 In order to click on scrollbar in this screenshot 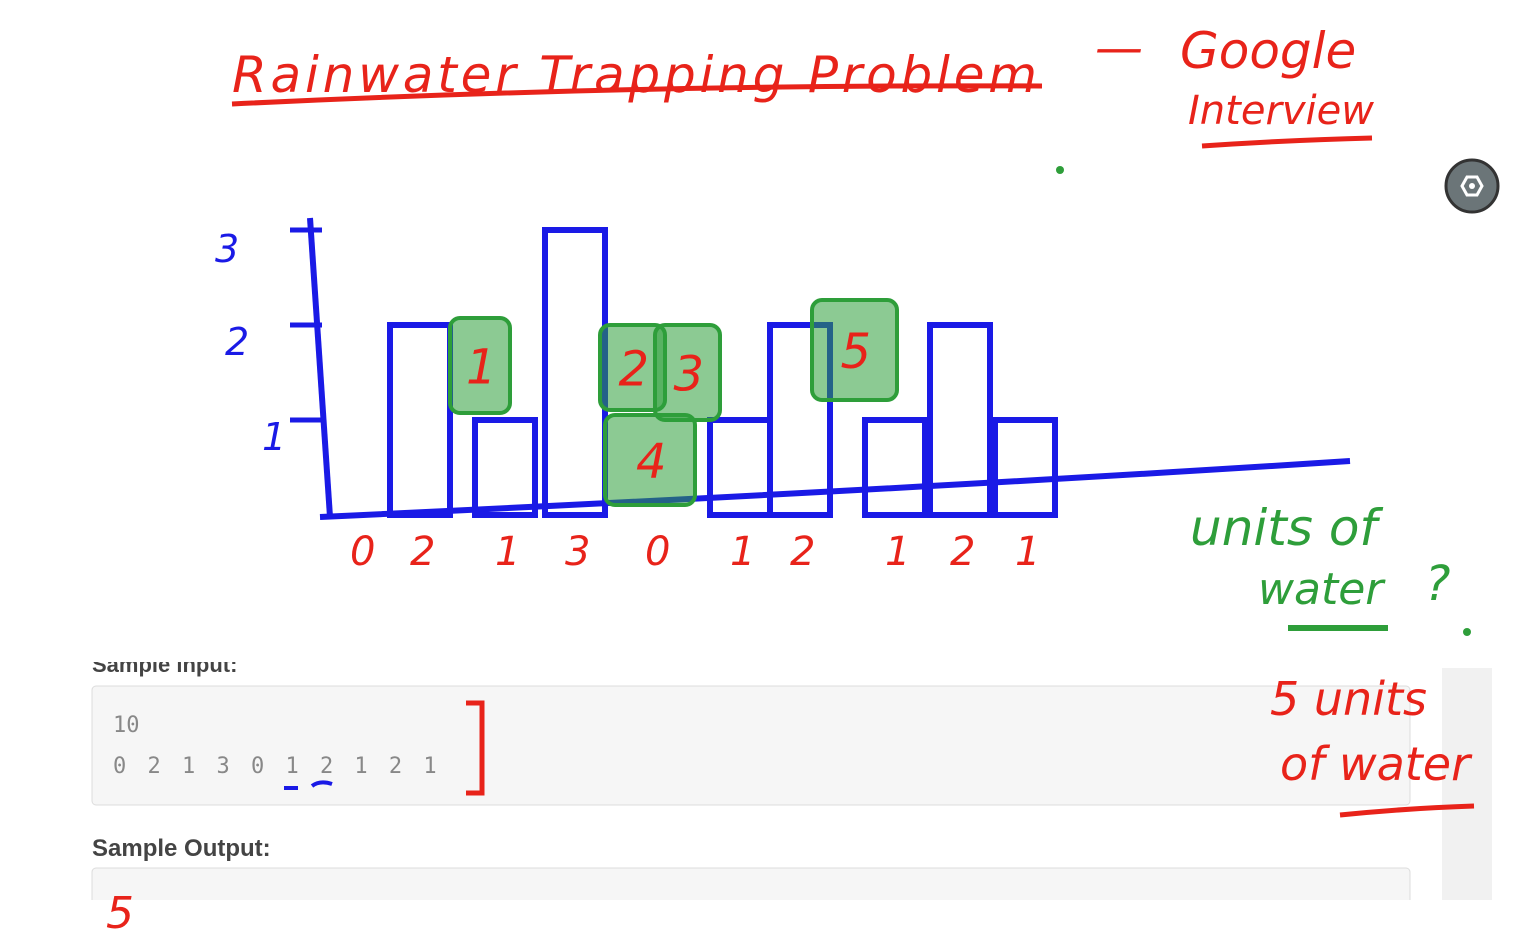, I will do `click(1467, 784)`.